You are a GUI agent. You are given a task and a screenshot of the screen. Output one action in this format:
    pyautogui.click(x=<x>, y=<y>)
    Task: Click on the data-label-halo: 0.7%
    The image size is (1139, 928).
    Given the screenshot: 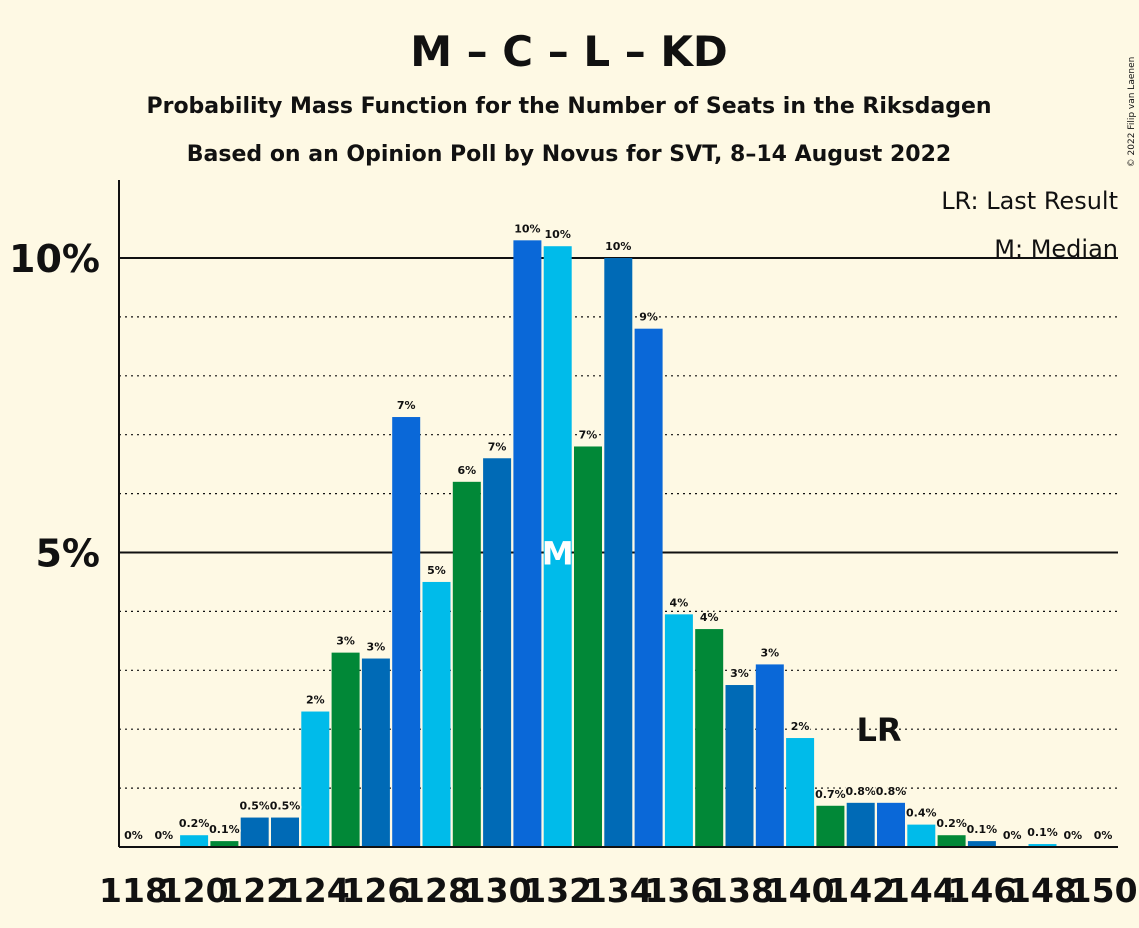 What is the action you would take?
    pyautogui.click(x=830, y=794)
    